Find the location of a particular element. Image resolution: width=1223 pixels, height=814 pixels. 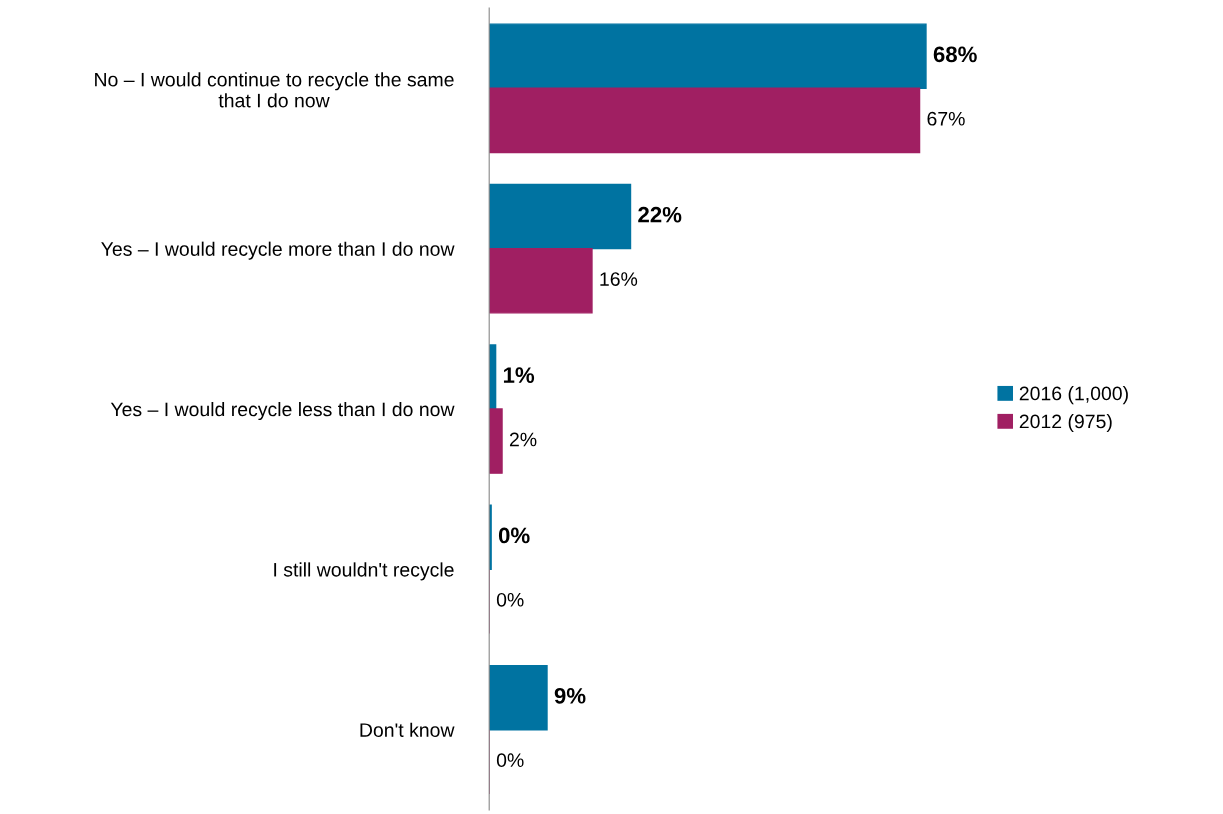

data-label: 9% is located at coordinates (570, 695).